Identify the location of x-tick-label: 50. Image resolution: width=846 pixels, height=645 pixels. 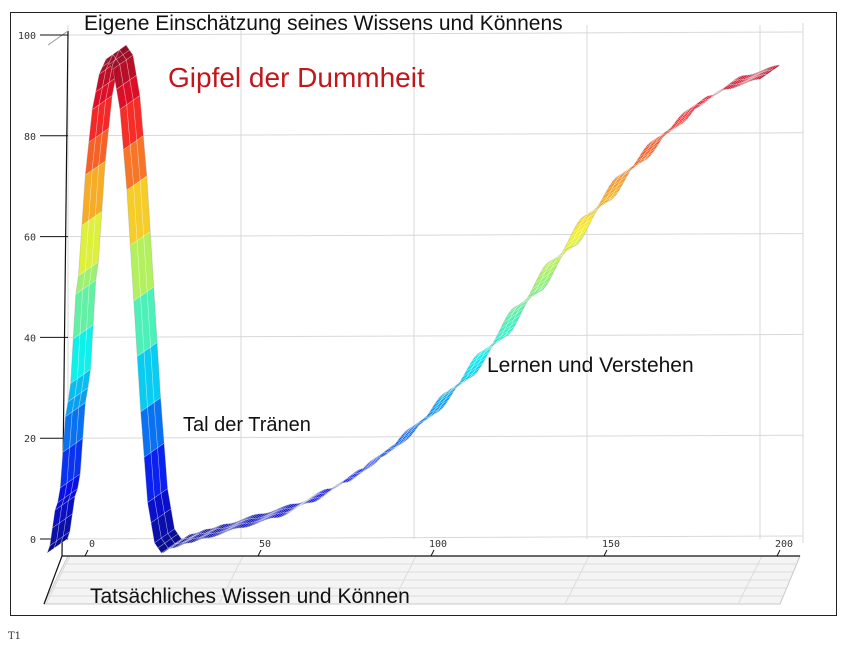
(265, 544).